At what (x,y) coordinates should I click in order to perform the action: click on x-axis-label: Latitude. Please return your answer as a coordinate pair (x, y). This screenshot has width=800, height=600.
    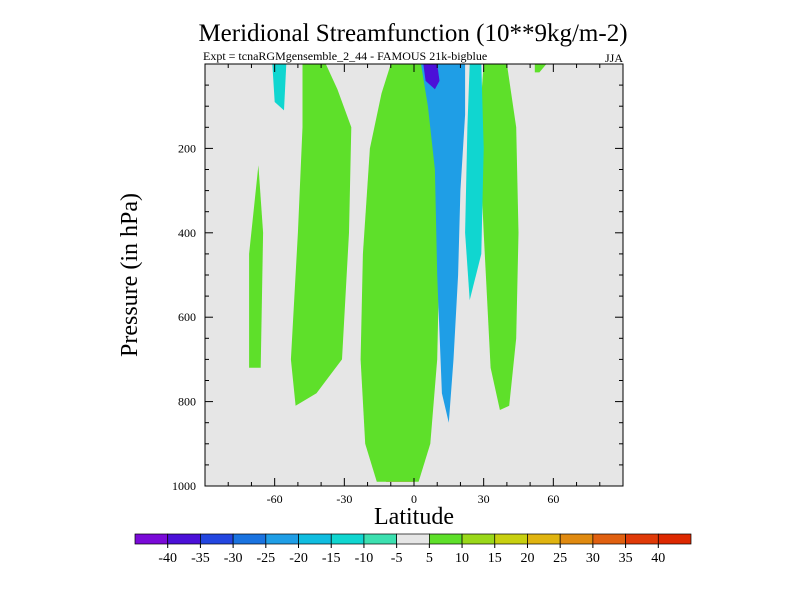
    Looking at the image, I should click on (414, 517).